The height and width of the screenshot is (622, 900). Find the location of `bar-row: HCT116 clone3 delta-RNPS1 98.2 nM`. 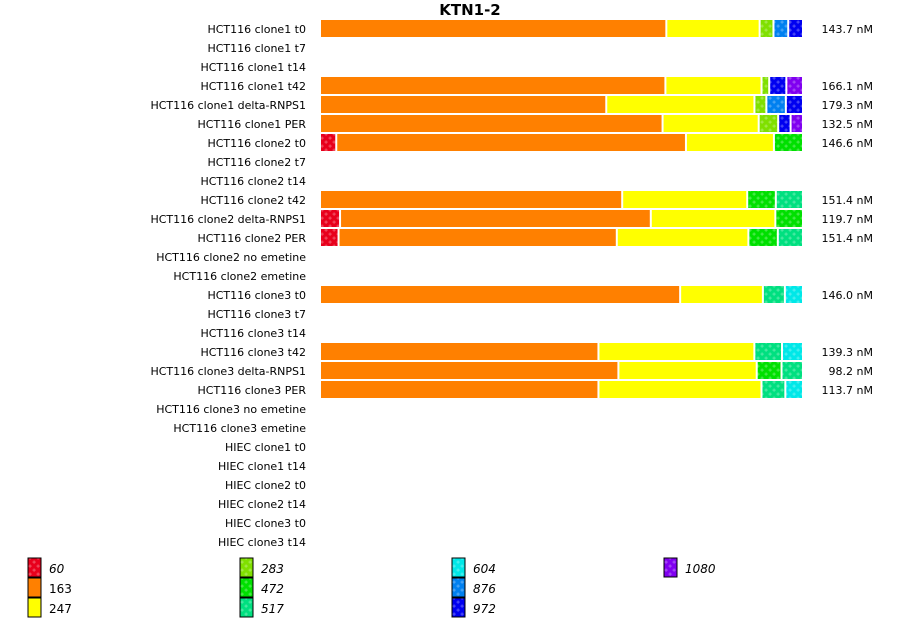

bar-row: HCT116 clone3 delta-RNPS1 98.2 nM is located at coordinates (511, 370).